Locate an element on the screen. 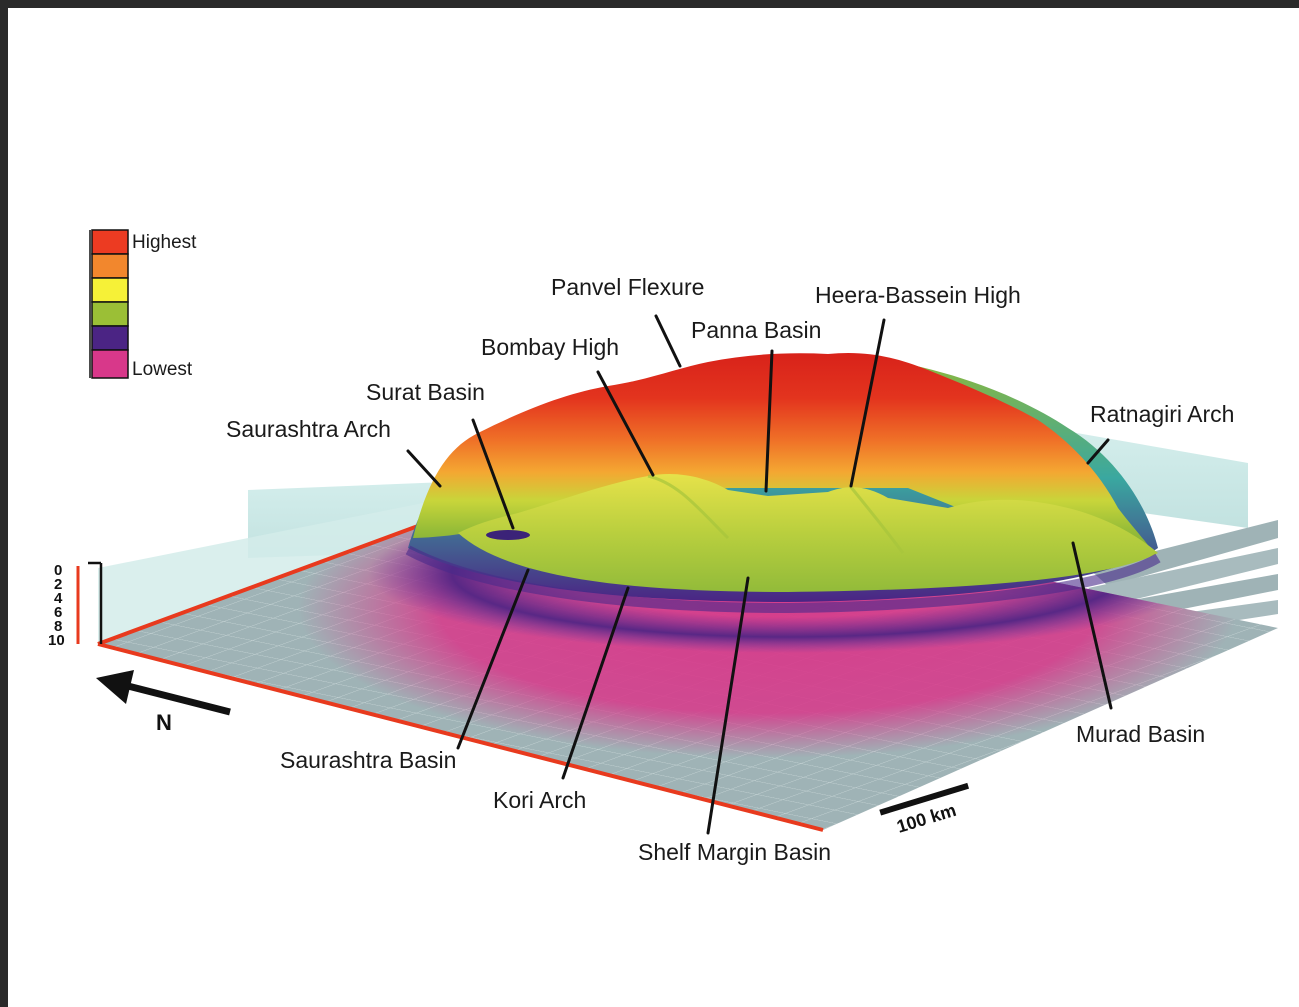 The width and height of the screenshot is (1299, 1007). depth-tick-6: 6 is located at coordinates (58, 612).